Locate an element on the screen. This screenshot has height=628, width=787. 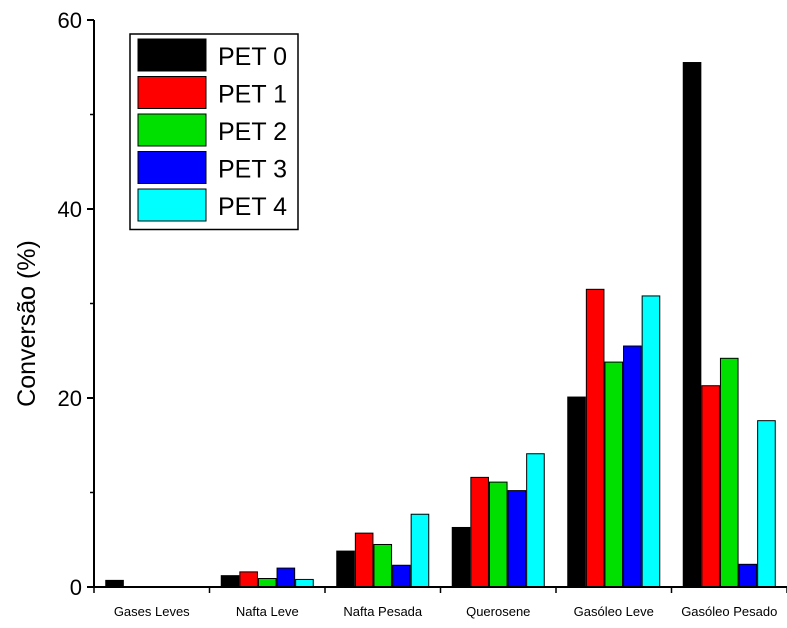
x-tick-label: Nafta Leve is located at coordinates (267, 611).